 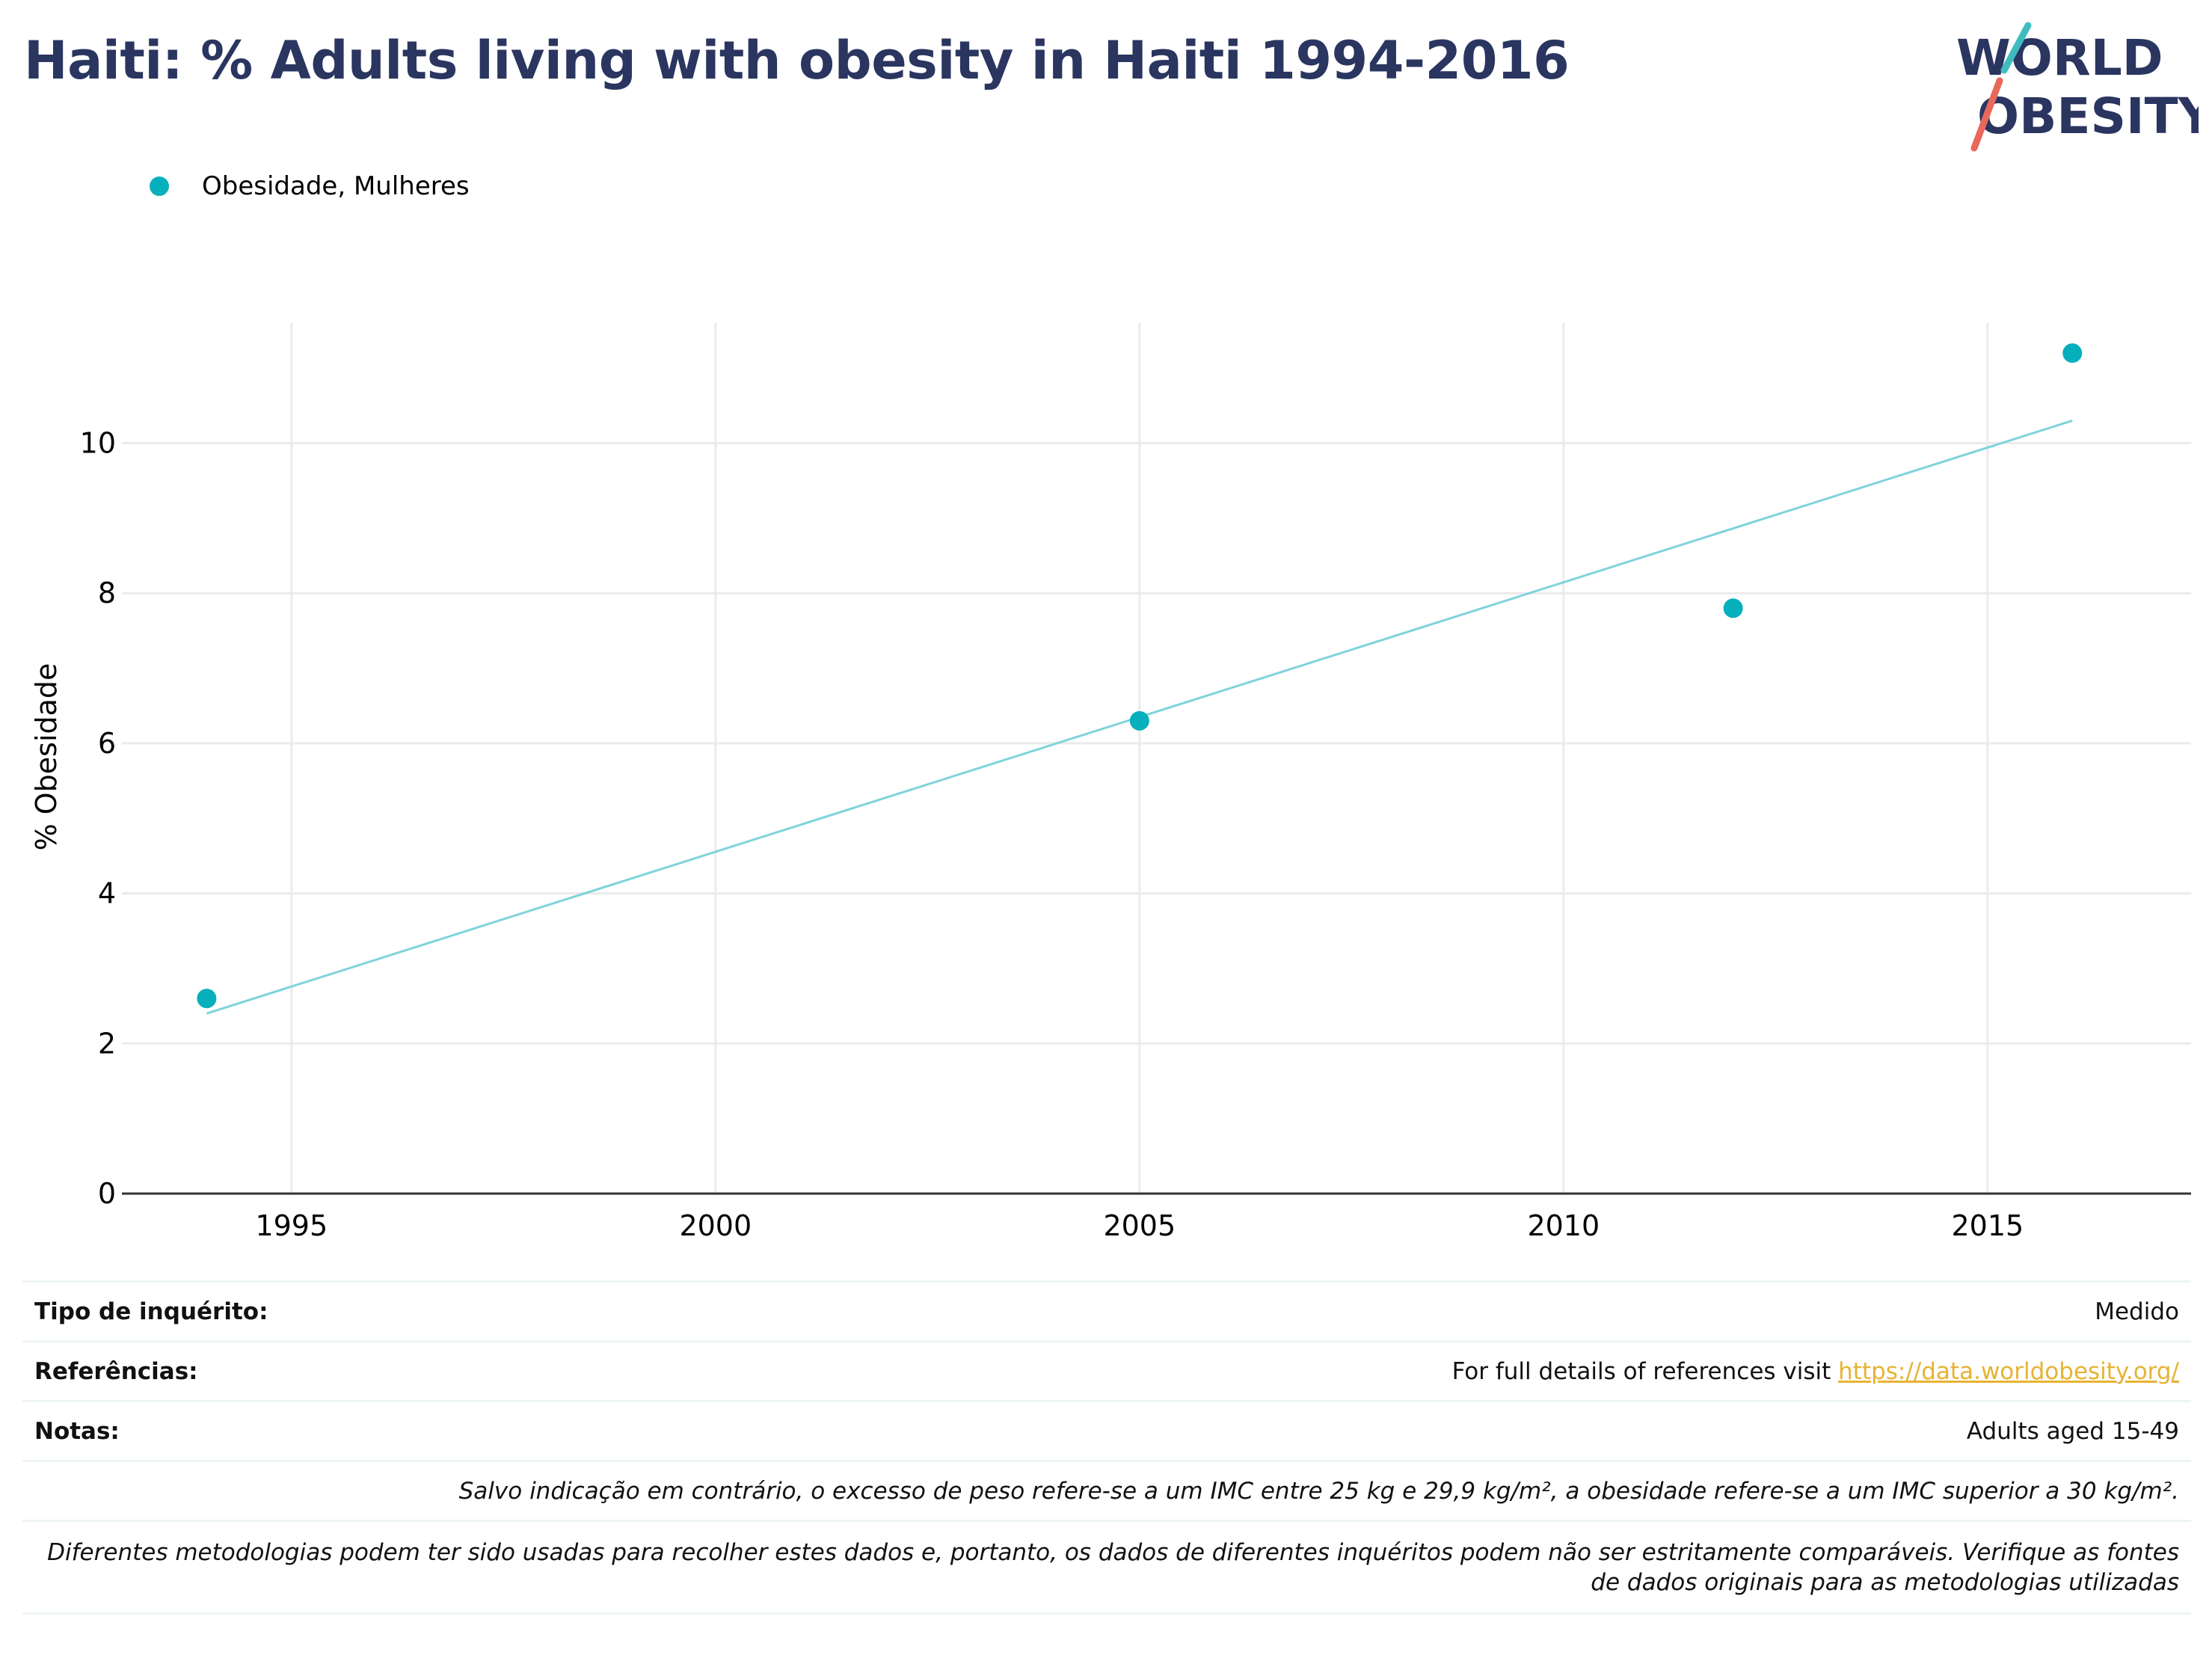 I want to click on logo-slash-top-icon, so click(x=2016, y=48).